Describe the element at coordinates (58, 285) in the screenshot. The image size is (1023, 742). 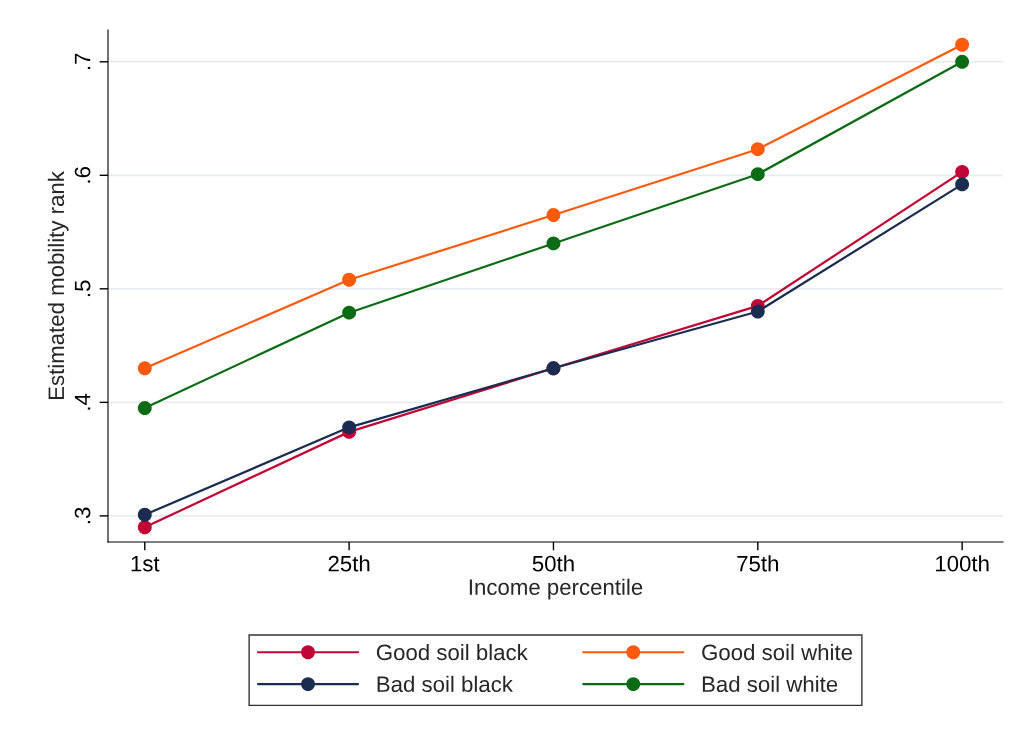
I see `y-axis-title: Estimated mobility rank` at that location.